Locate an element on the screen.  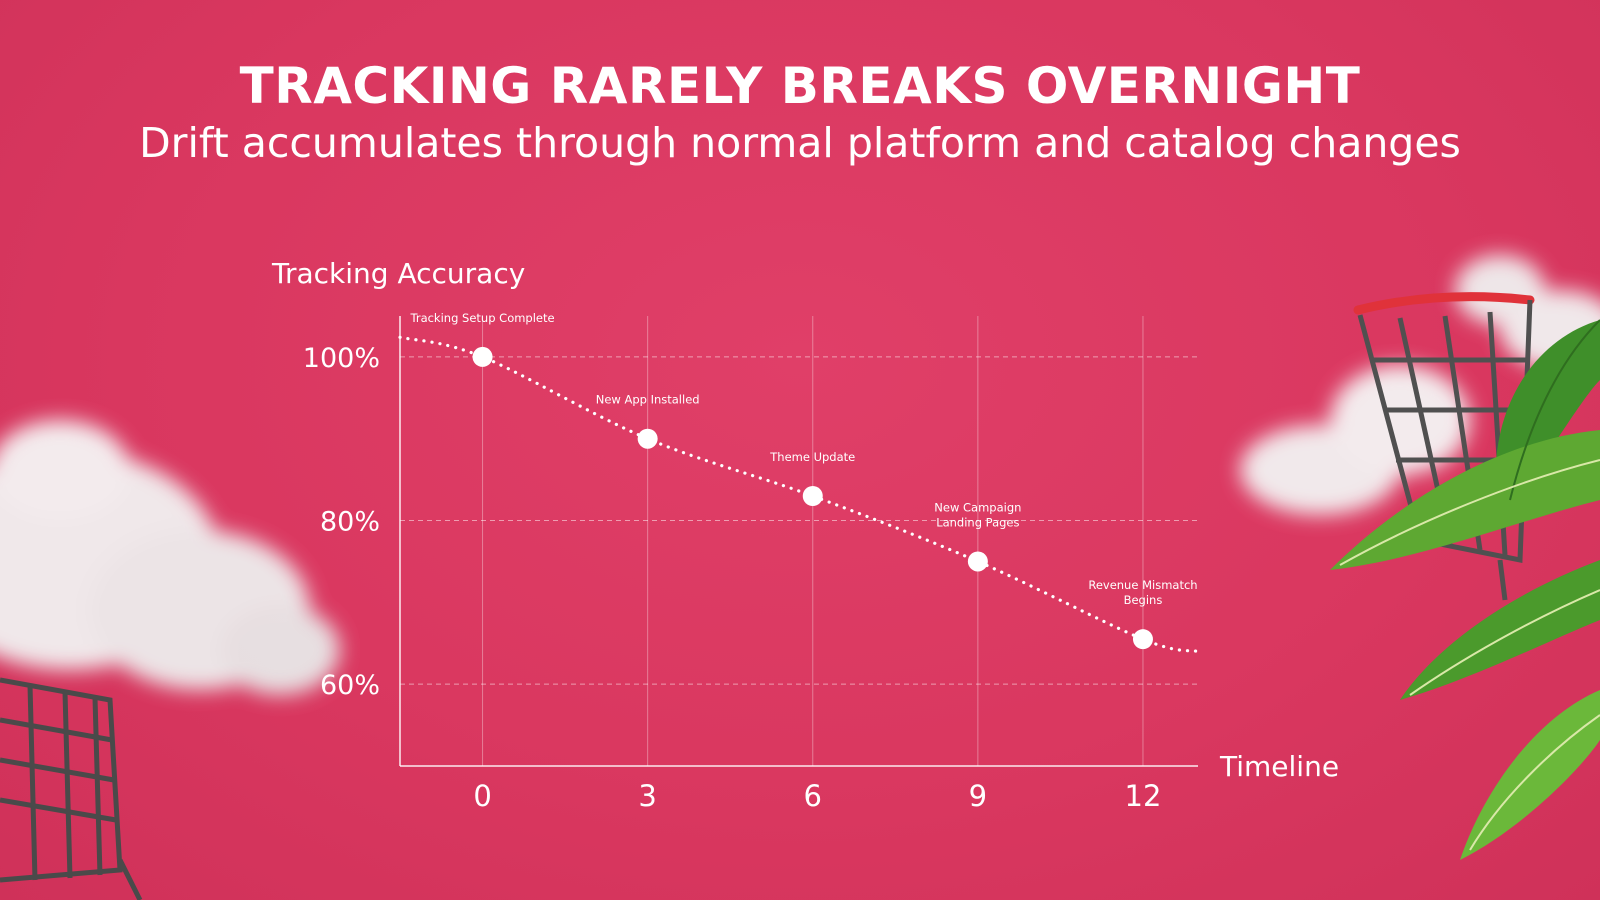
shopping-cart-right-icon is located at coordinates (1444, 446).